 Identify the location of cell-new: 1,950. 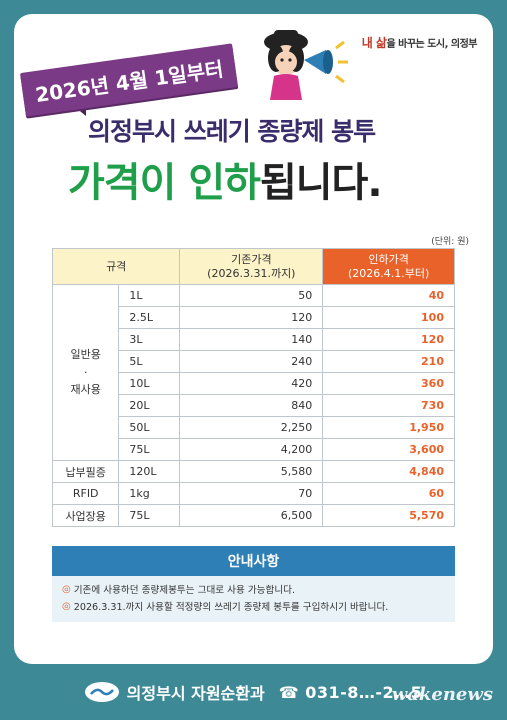
(388, 427).